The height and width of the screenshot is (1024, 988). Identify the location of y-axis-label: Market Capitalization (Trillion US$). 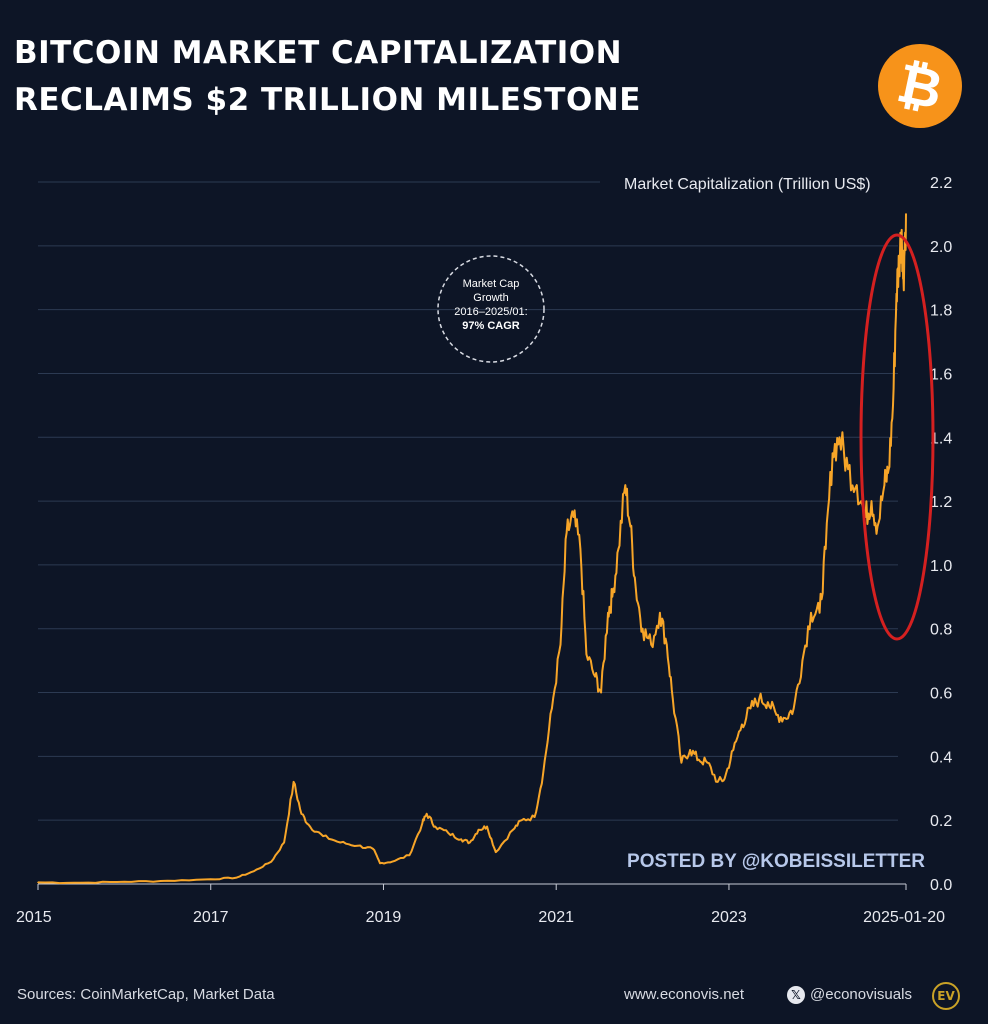
(747, 184).